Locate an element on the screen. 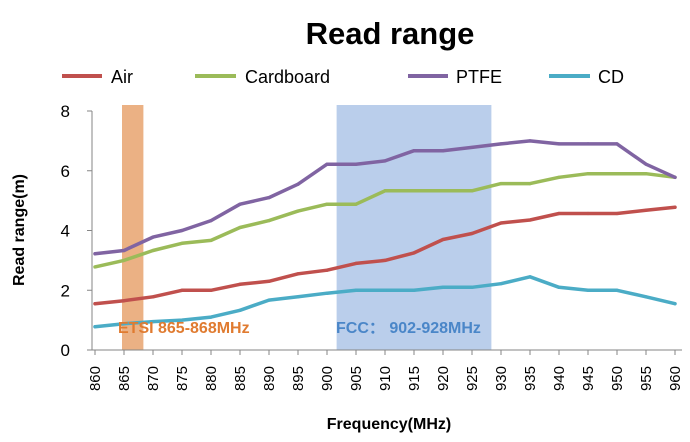 This screenshot has height=442, width=690. band-label-0: ETSI 865-868MHz is located at coordinates (184, 328).